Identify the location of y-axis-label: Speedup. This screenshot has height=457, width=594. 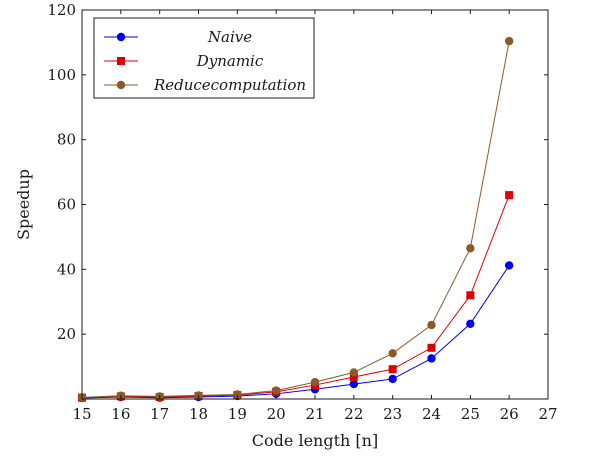
(23, 204).